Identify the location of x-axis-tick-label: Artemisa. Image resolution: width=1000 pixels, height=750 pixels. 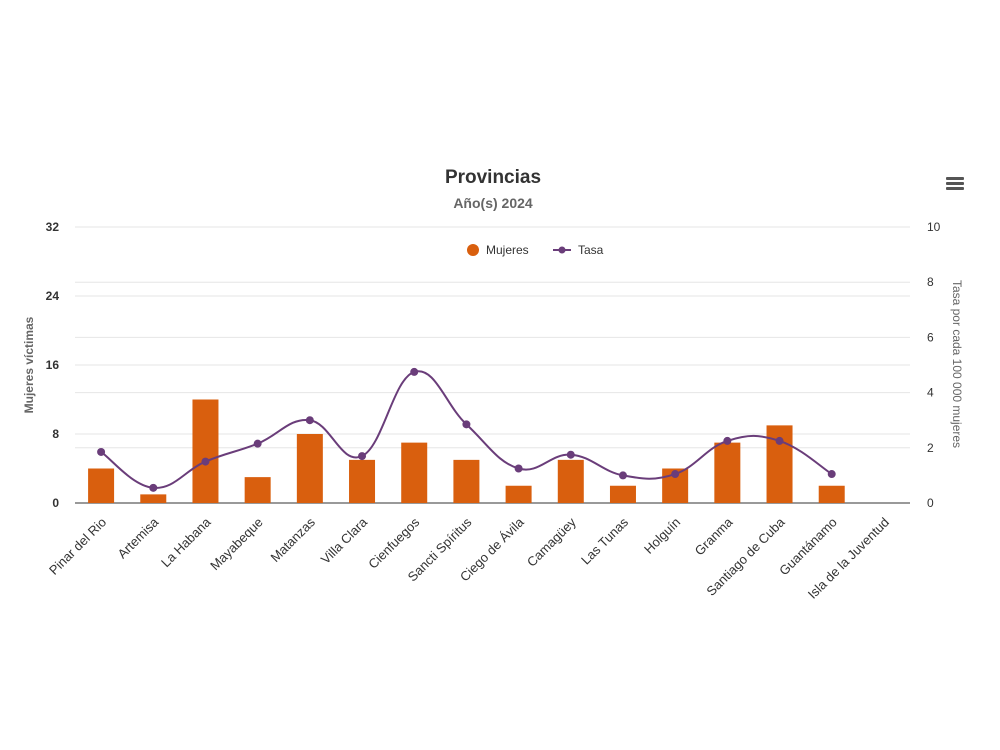
(138, 537).